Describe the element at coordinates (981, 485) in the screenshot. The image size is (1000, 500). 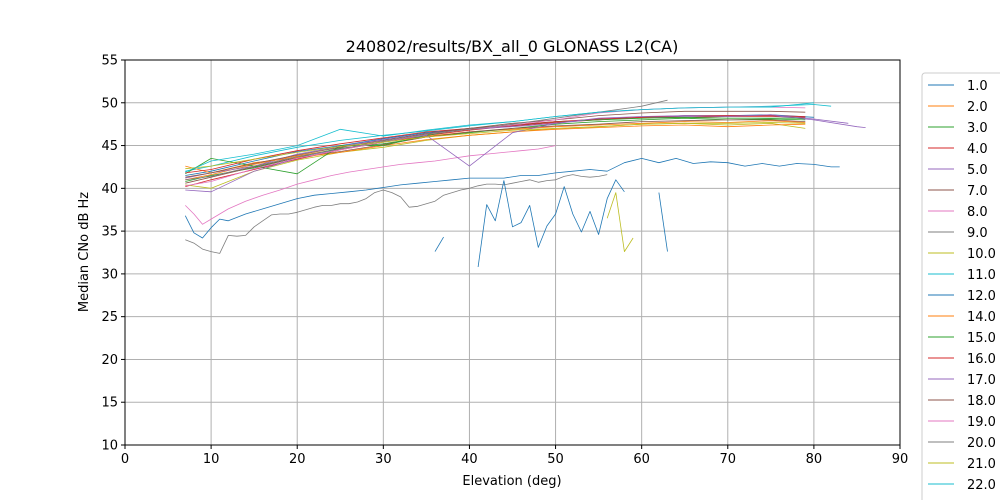
I see `legend-label: 22.0` at that location.